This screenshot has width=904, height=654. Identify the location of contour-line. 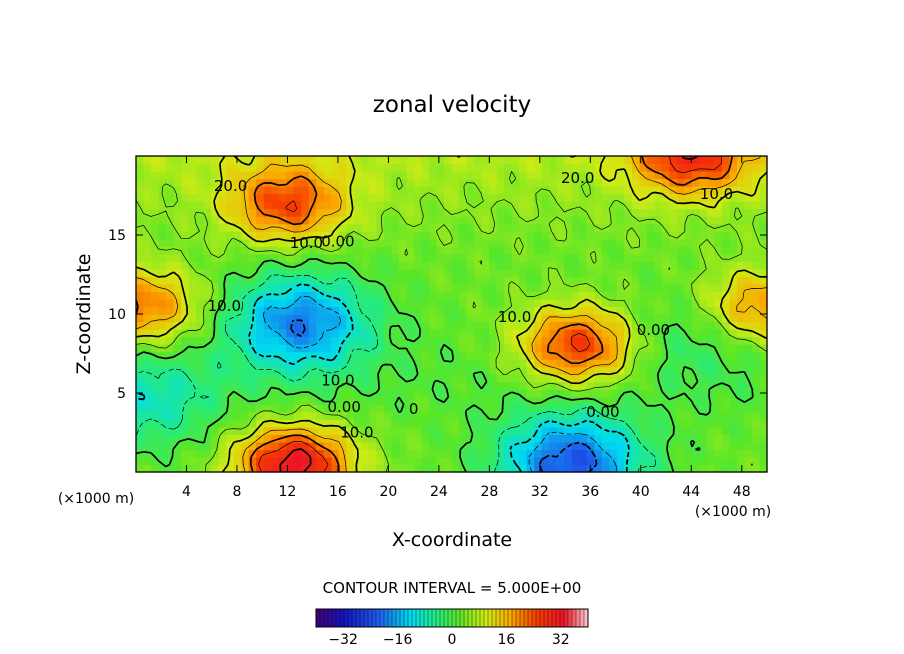
(444, 396).